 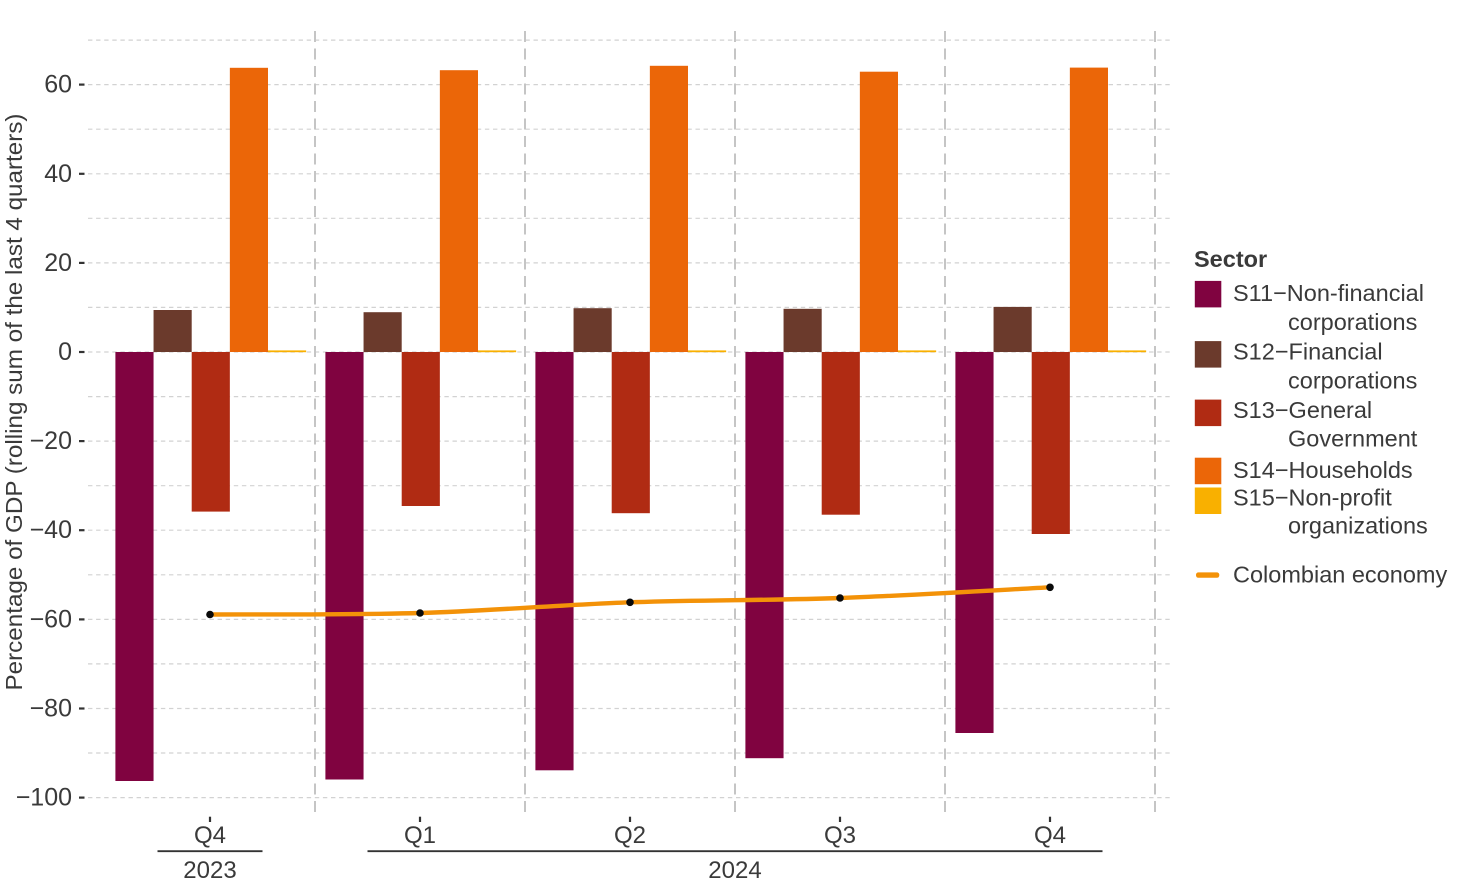 What do you see at coordinates (58, 174) in the screenshot?
I see `svg-text: 40` at bounding box center [58, 174].